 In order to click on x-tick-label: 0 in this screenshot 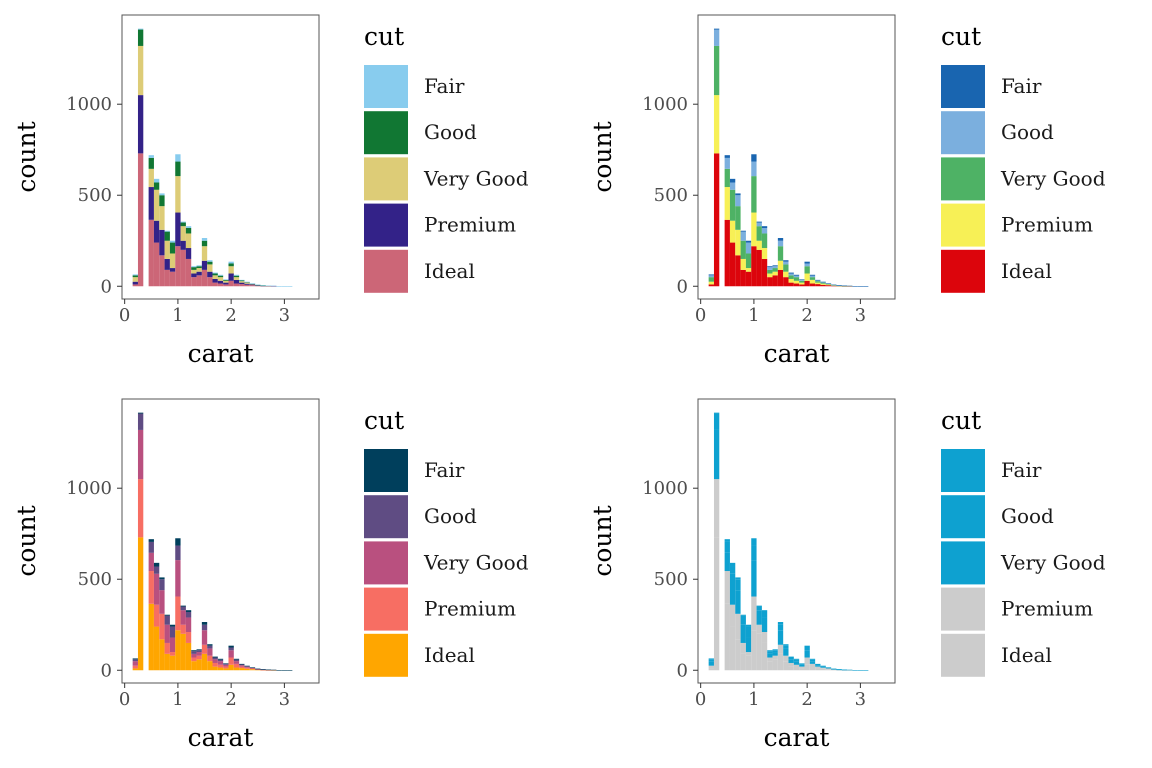, I will do `click(700, 315)`.